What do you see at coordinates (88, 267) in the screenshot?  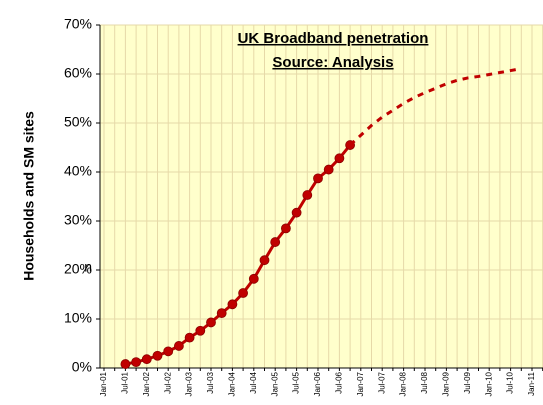 I see `annotation: n` at bounding box center [88, 267].